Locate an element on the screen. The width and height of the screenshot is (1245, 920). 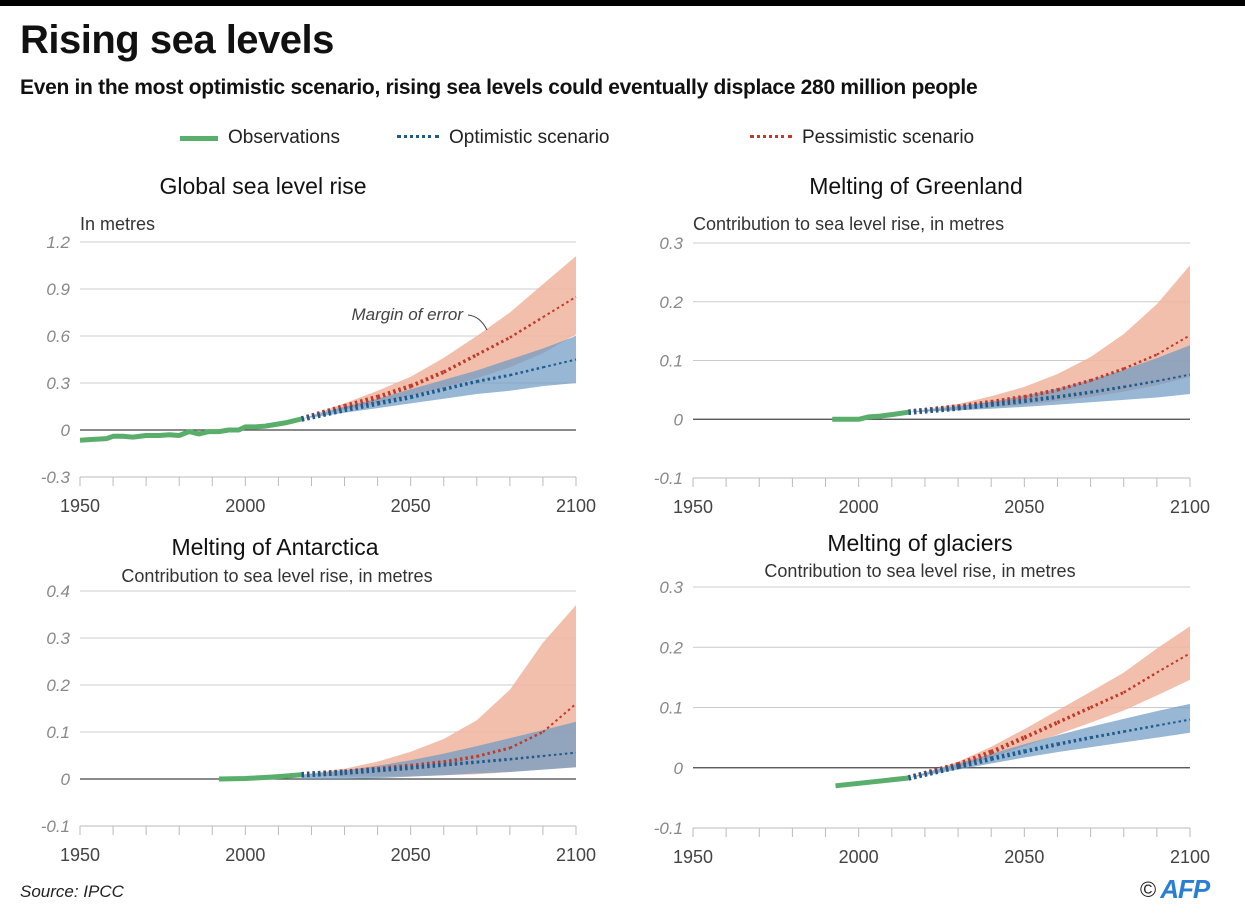
pessimistic-swatch-icon is located at coordinates (771, 138).